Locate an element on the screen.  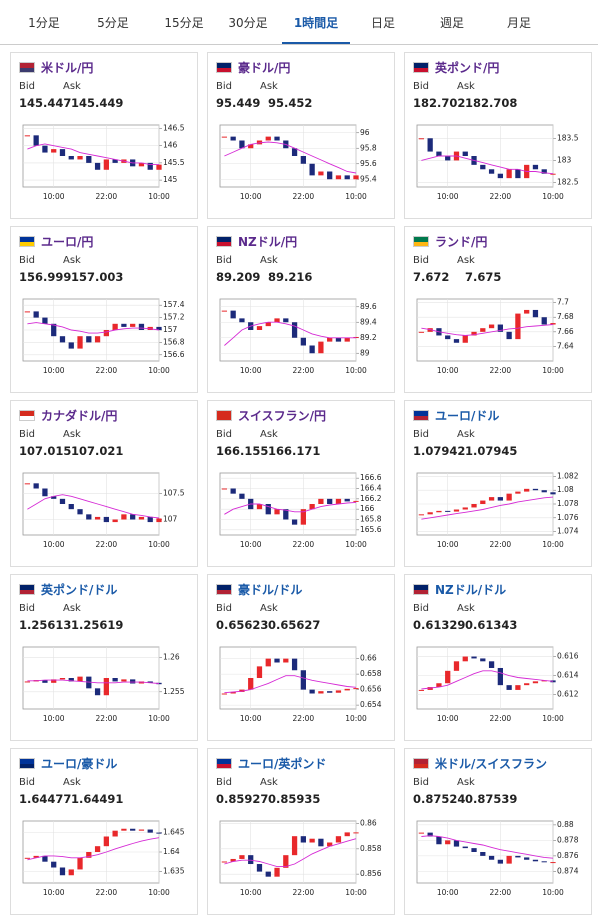
tab: 週足 is located at coordinates (451, 23).